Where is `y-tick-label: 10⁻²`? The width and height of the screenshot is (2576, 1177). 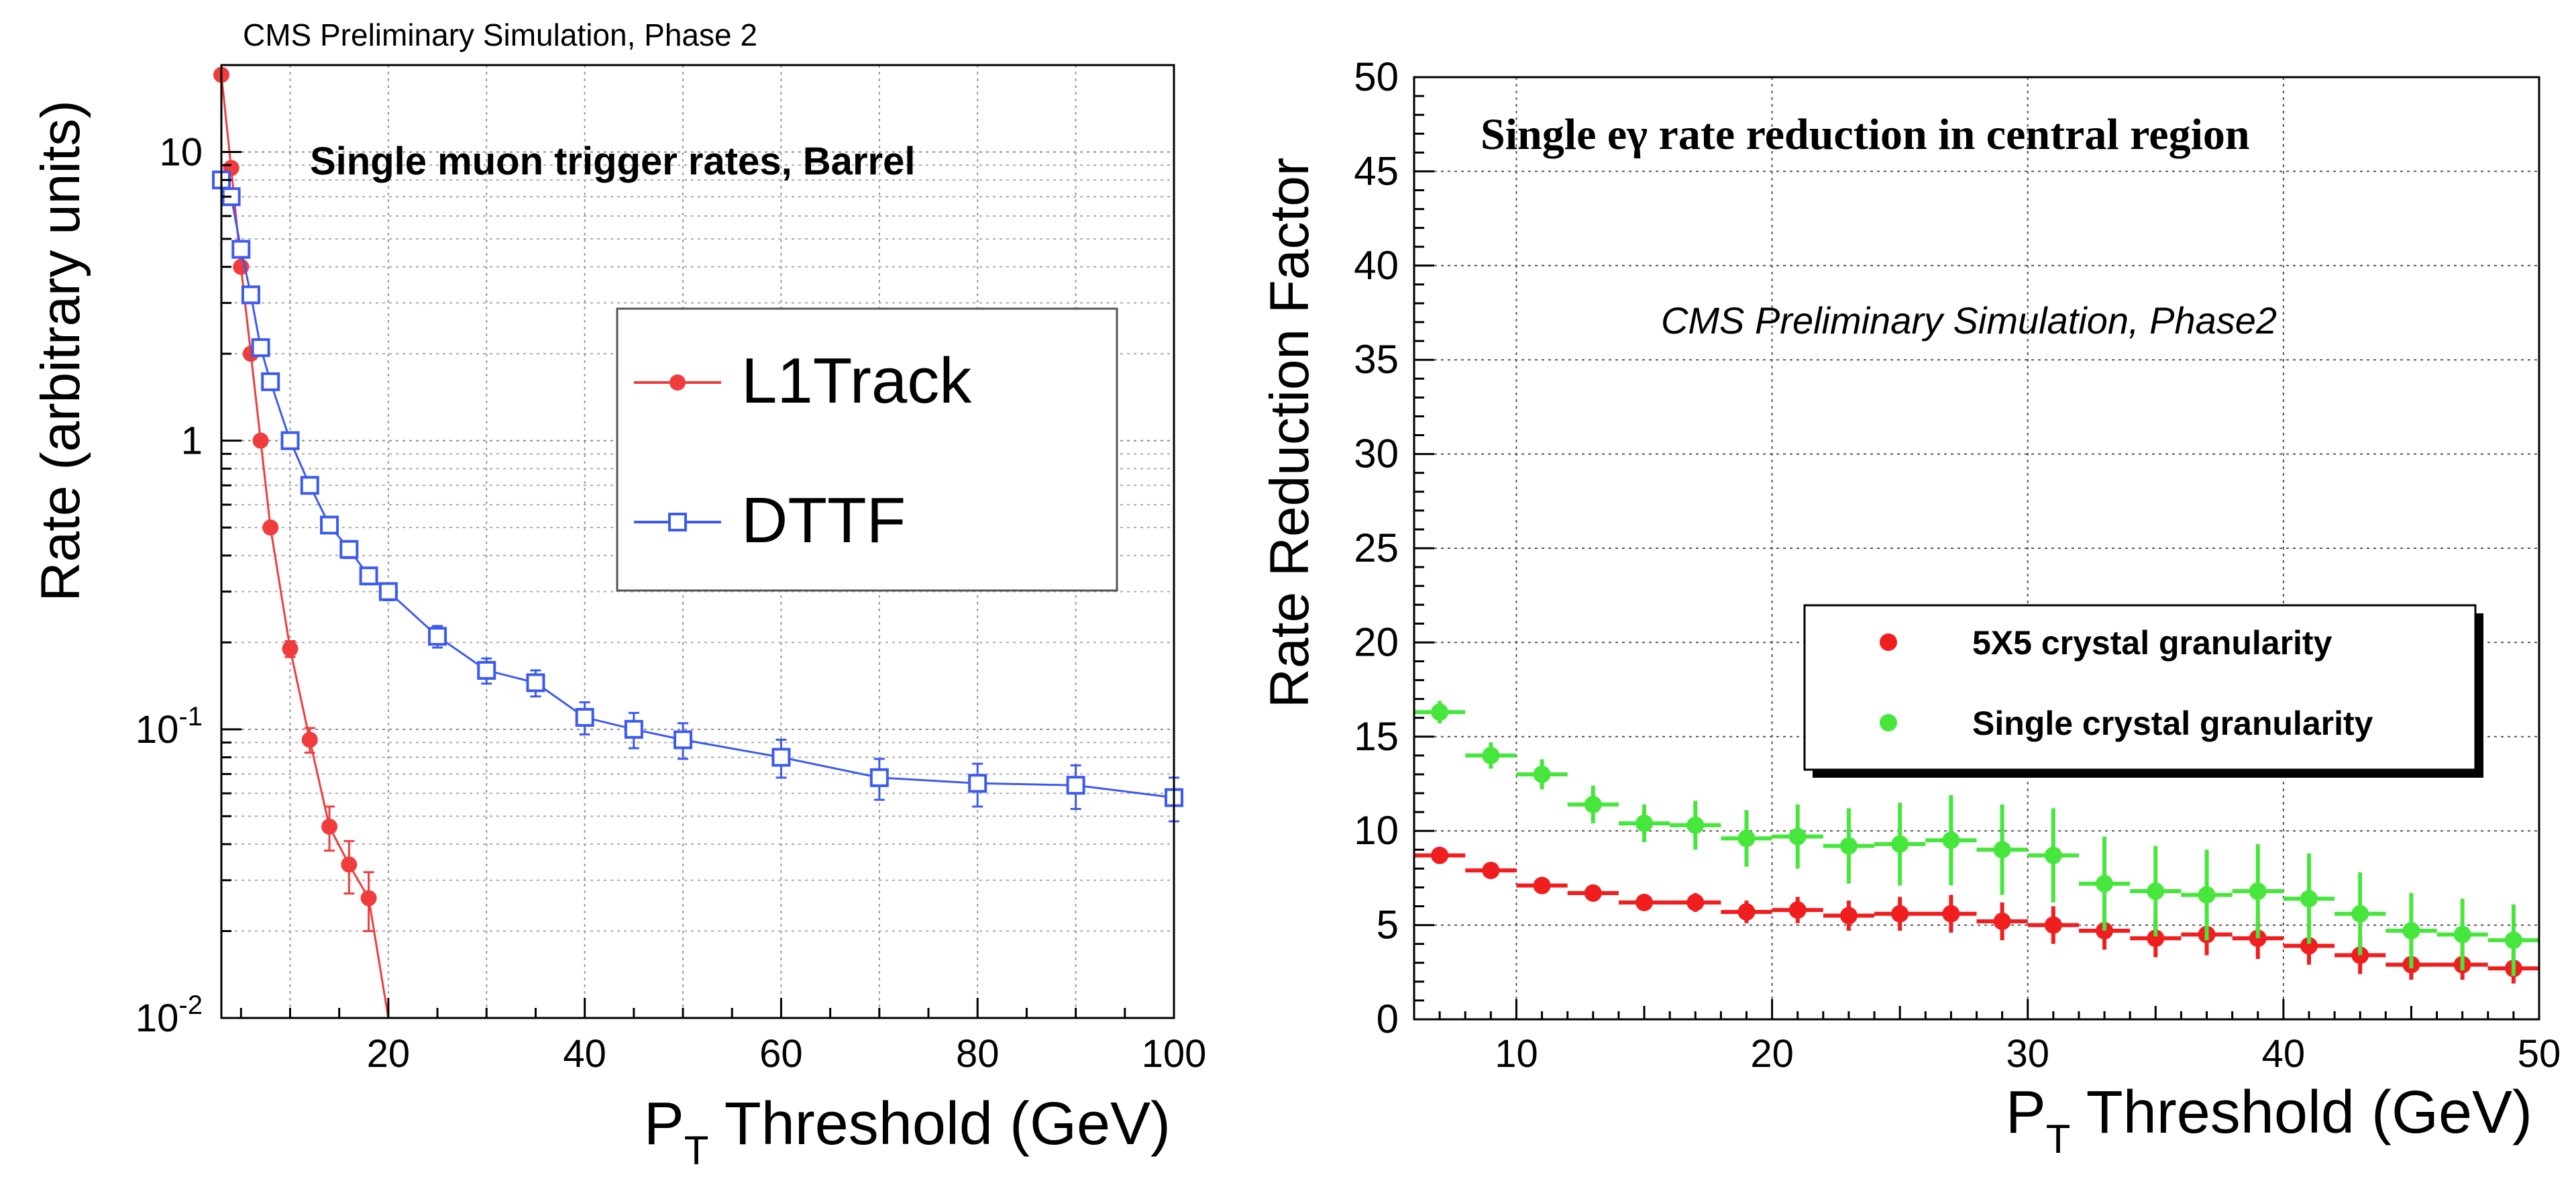
y-tick-label: 10⁻² is located at coordinates (169, 1015).